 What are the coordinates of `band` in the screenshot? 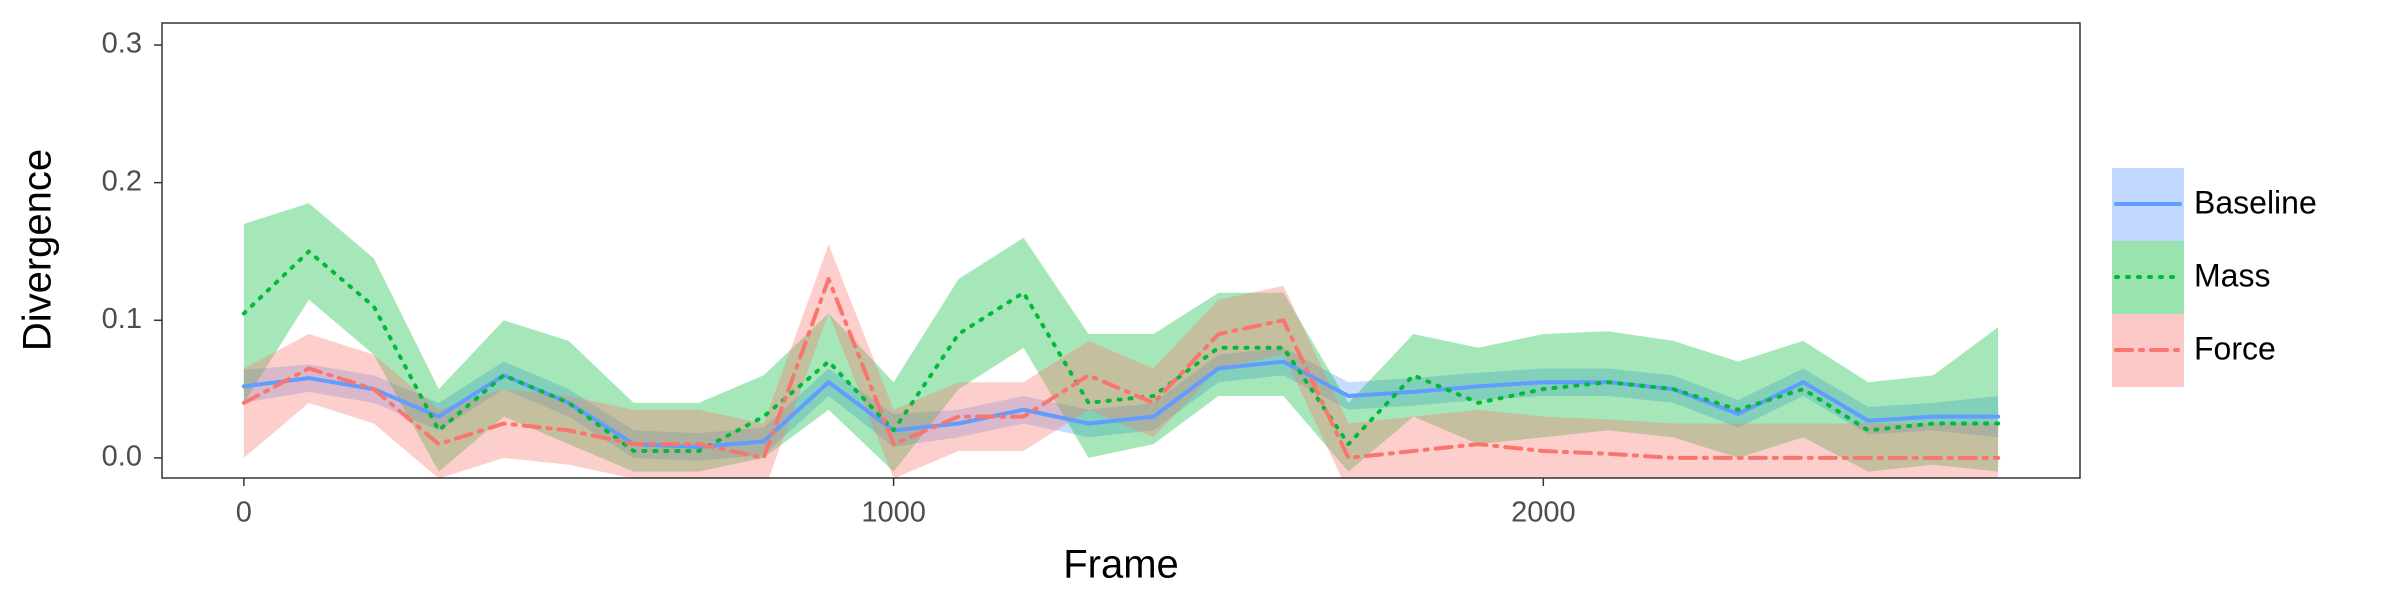 It's located at (1121, 404).